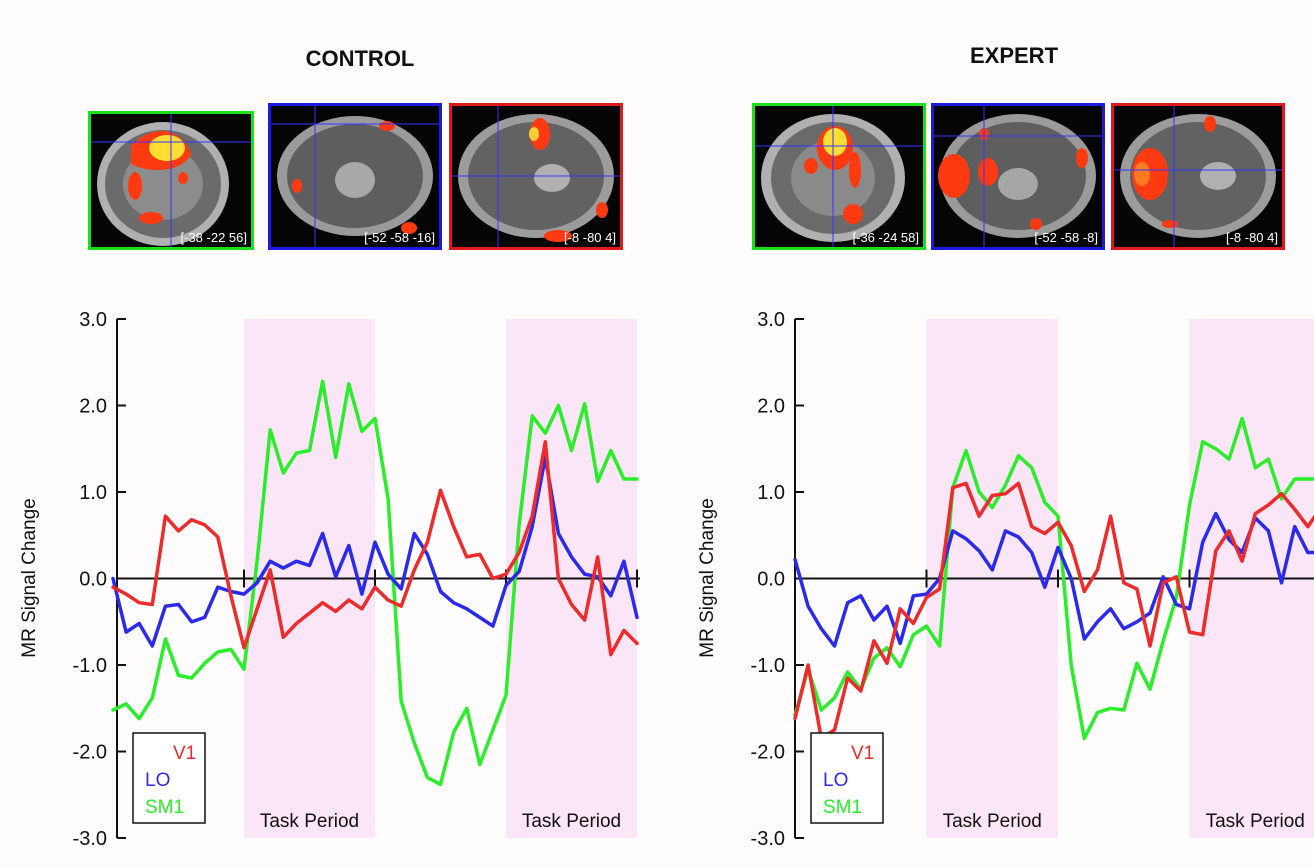 This screenshot has width=1314, height=867. Describe the element at coordinates (1018, 176) in the screenshot. I see `expert-lo-brain-scan: [-52 -58 -8]` at that location.